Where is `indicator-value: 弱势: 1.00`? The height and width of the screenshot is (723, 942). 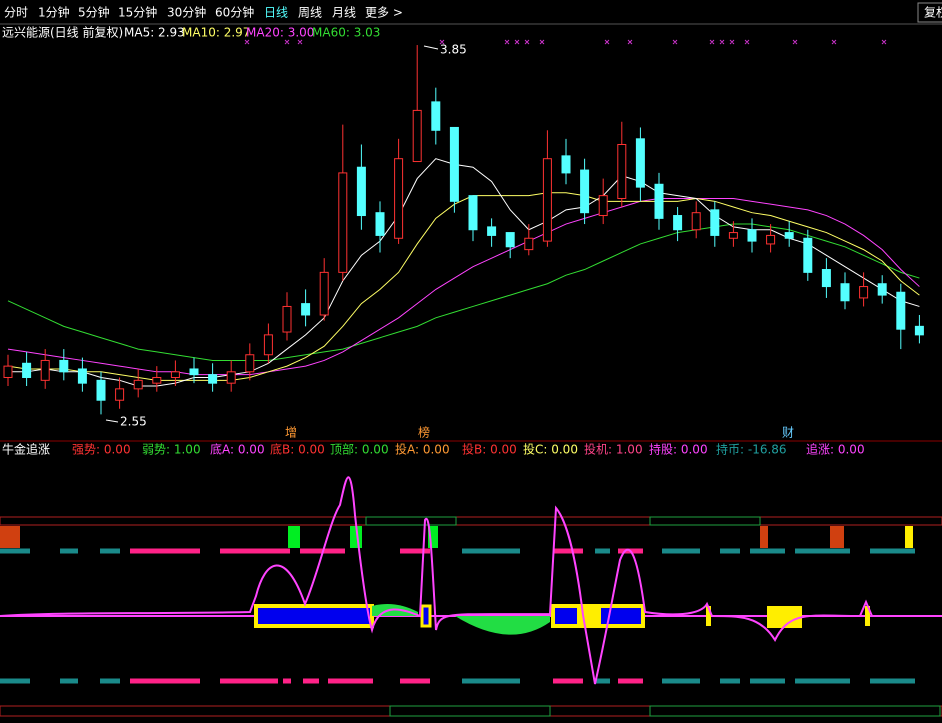
indicator-value: 弱势: 1.00 is located at coordinates (171, 450).